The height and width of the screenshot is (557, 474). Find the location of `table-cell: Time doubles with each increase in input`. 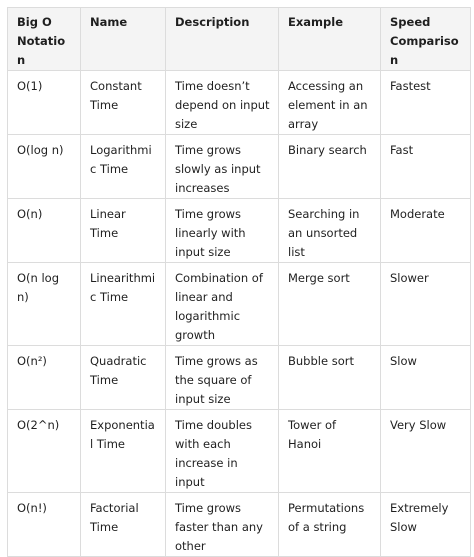

table-cell: Time doubles with each increase in input is located at coordinates (222, 451).